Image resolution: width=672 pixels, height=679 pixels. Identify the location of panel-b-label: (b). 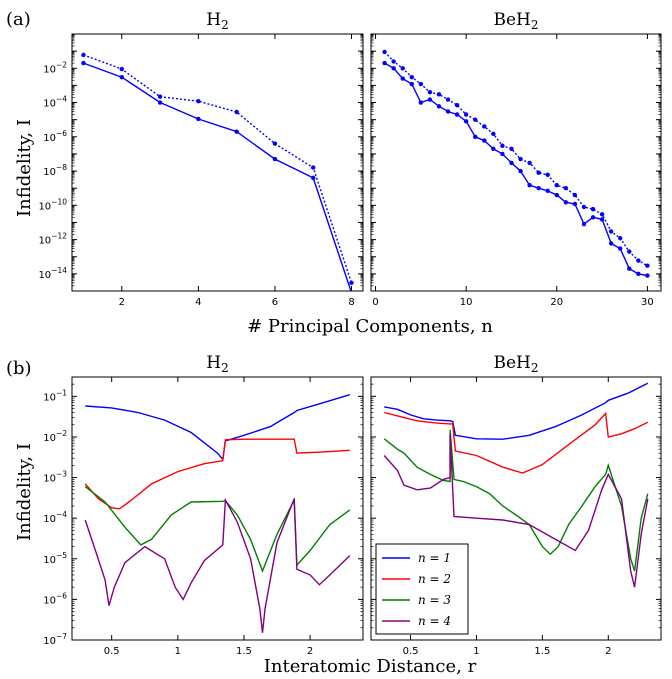
(19, 368).